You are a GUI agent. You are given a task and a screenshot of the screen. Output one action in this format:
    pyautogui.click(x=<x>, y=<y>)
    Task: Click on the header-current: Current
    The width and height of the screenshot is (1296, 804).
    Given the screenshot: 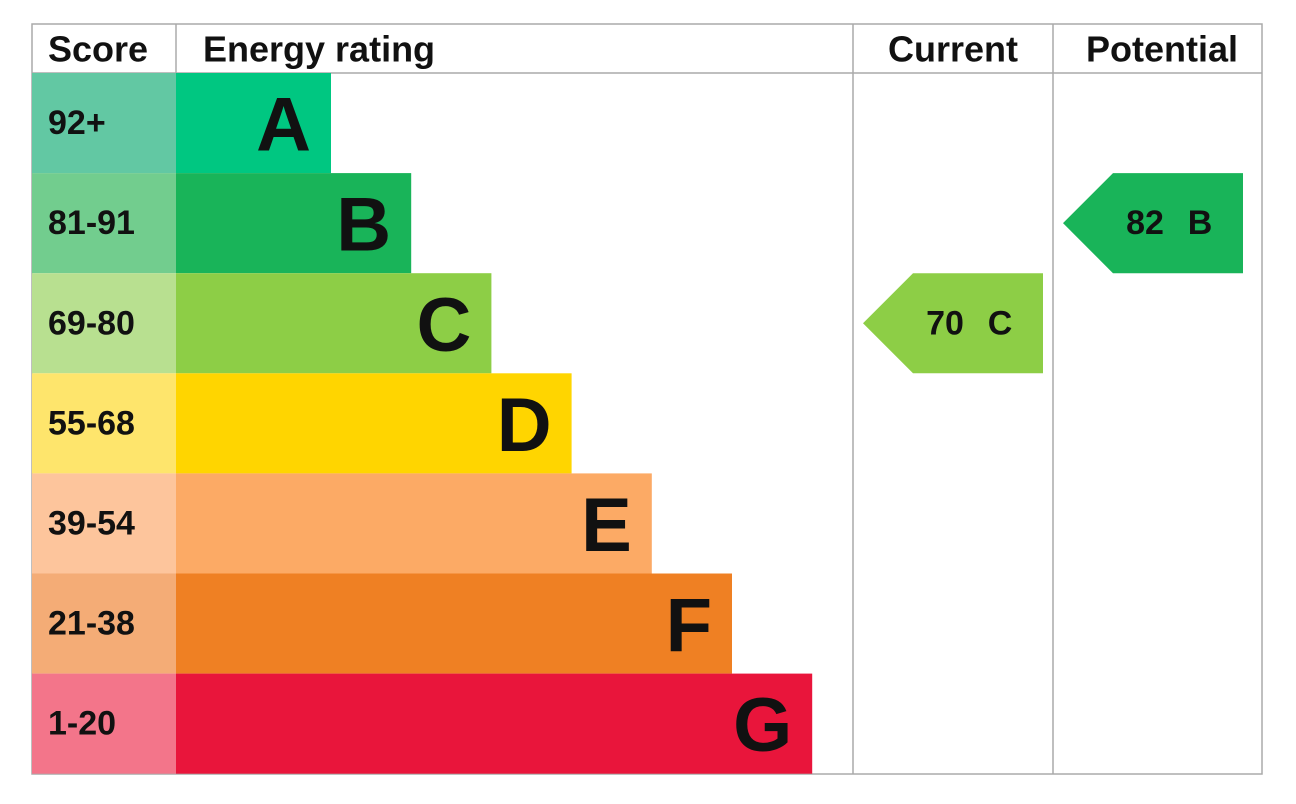 What is the action you would take?
    pyautogui.click(x=953, y=49)
    